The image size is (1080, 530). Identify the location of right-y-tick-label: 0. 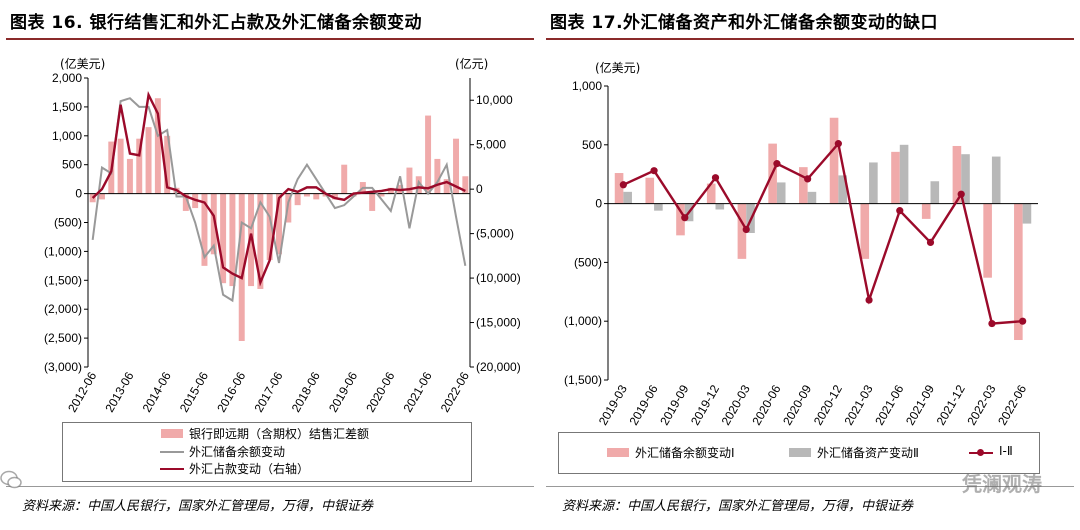
(479, 189).